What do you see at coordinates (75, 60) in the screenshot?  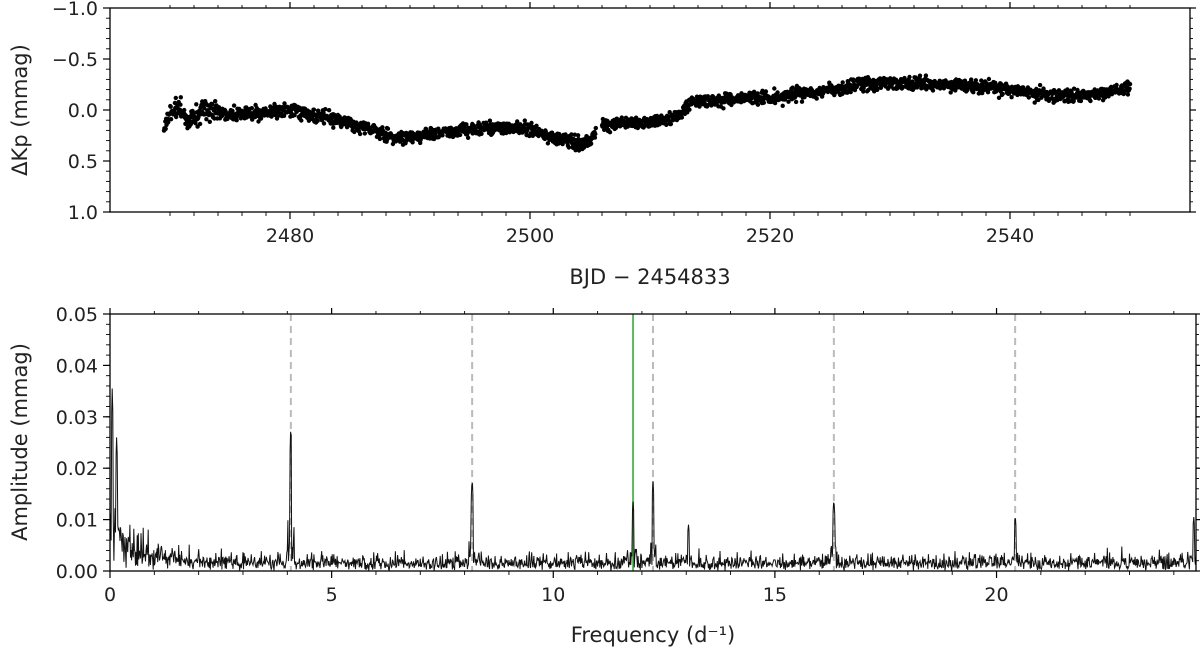 I see `lc-y-tick-label: −0.5` at bounding box center [75, 60].